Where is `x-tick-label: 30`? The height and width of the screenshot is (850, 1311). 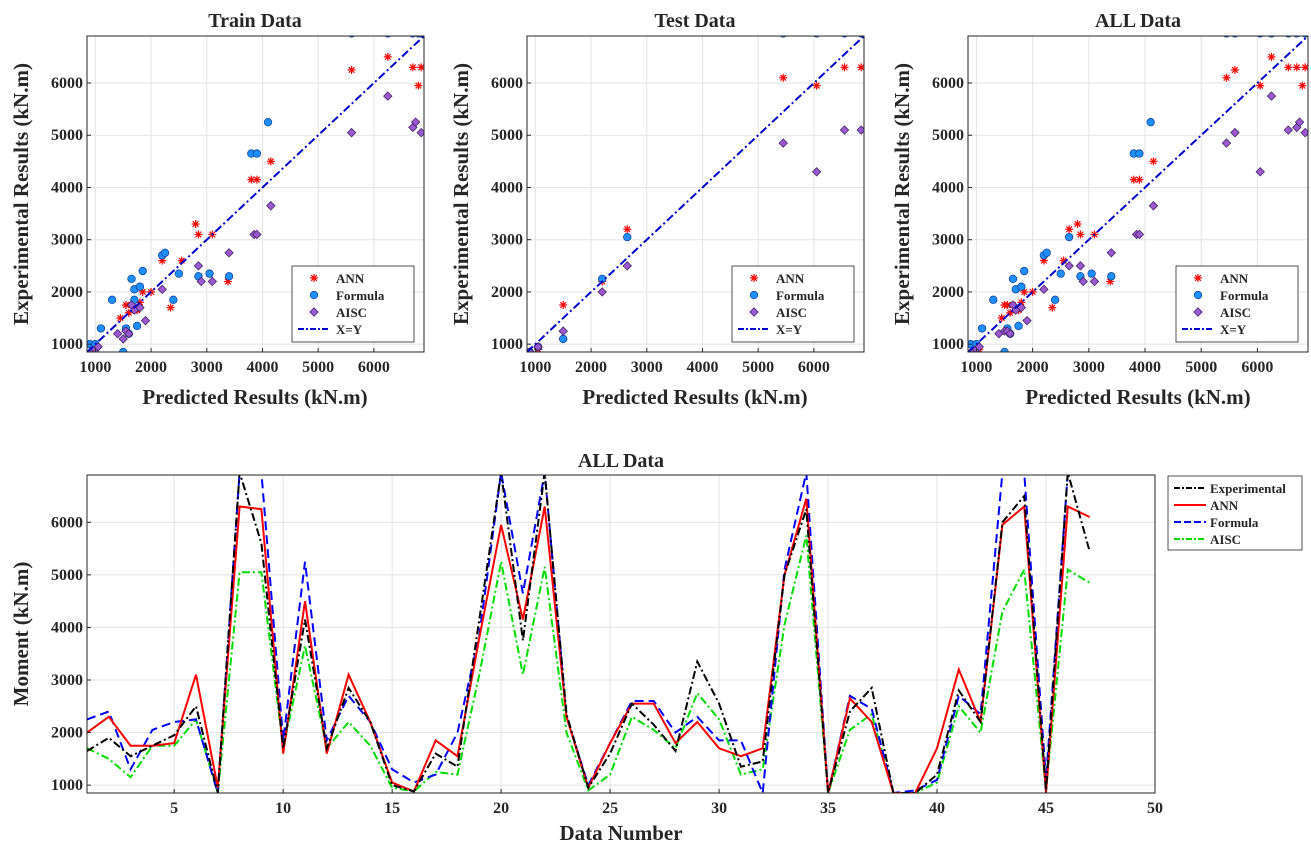 x-tick-label: 30 is located at coordinates (719, 808).